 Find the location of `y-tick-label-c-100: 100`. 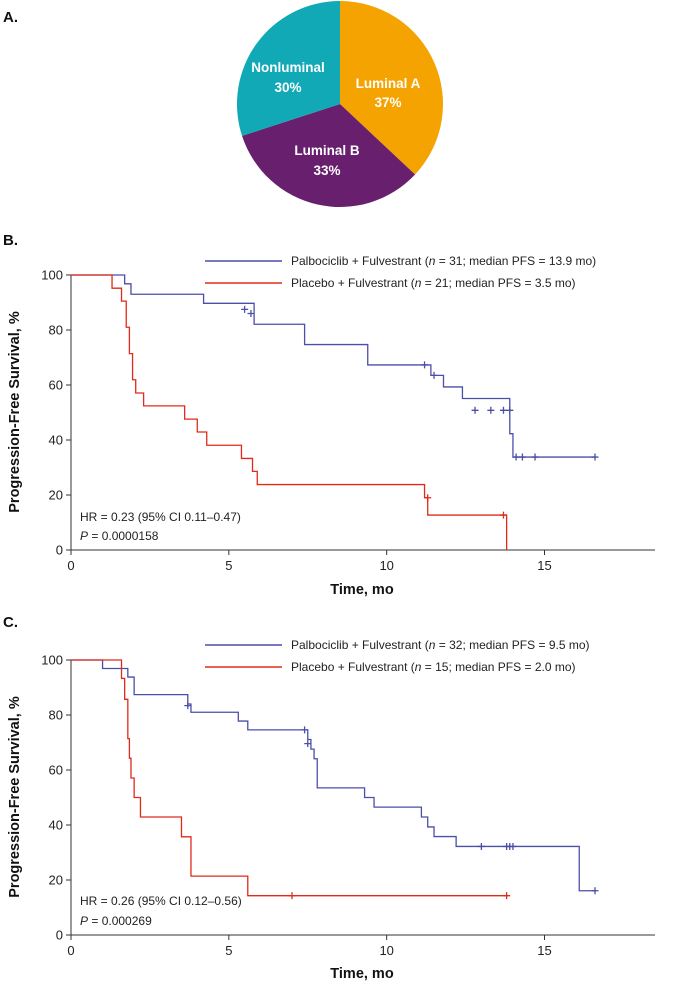

y-tick-label-c-100: 100 is located at coordinates (52, 660).